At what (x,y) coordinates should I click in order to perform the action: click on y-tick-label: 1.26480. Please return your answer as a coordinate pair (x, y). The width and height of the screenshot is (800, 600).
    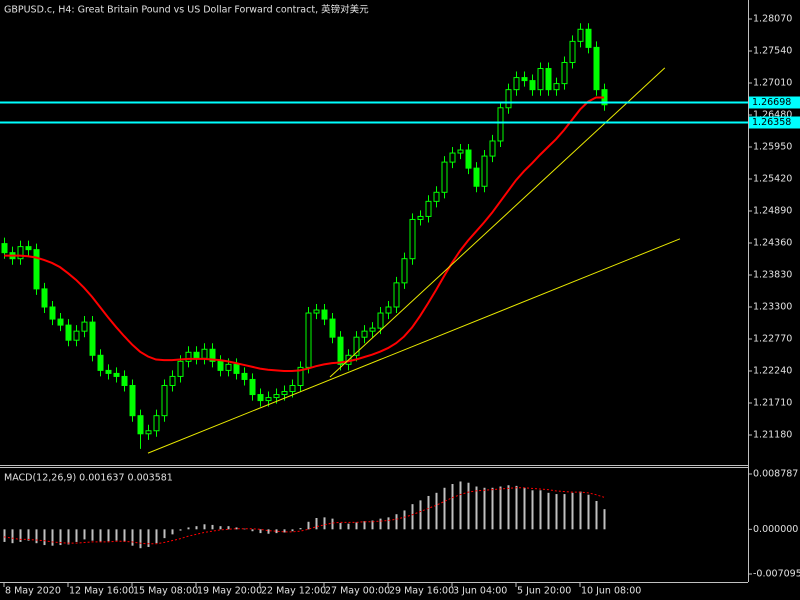
    Looking at the image, I should click on (772, 115).